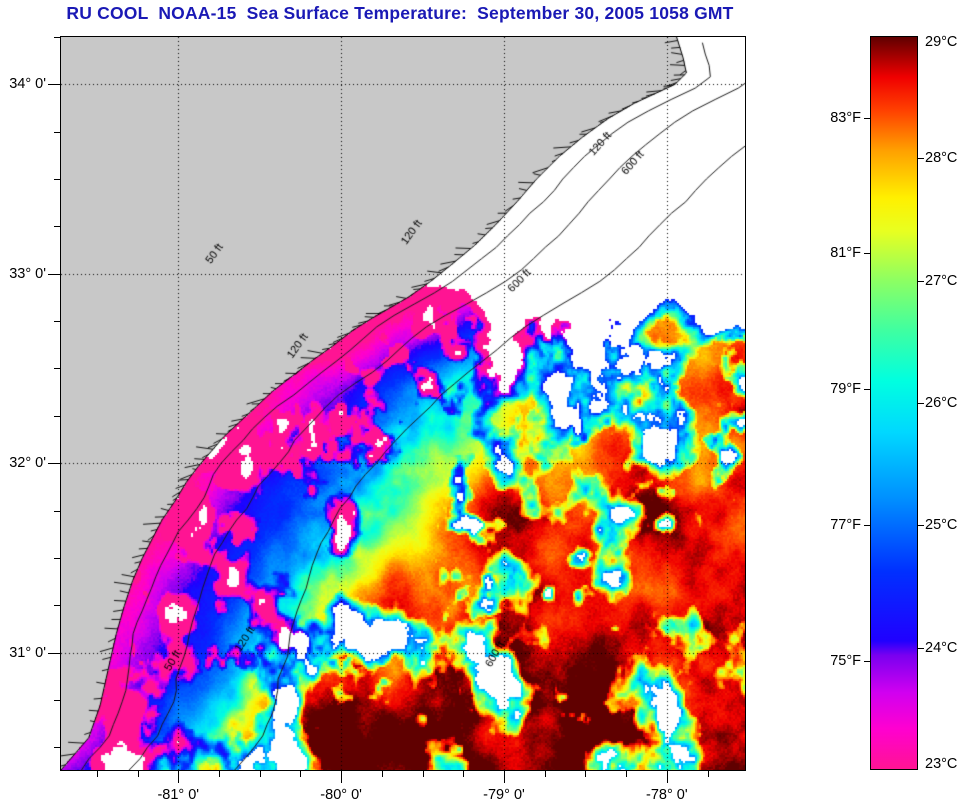  What do you see at coordinates (667, 795) in the screenshot?
I see `x-axis-tick-label: -78° 0'` at bounding box center [667, 795].